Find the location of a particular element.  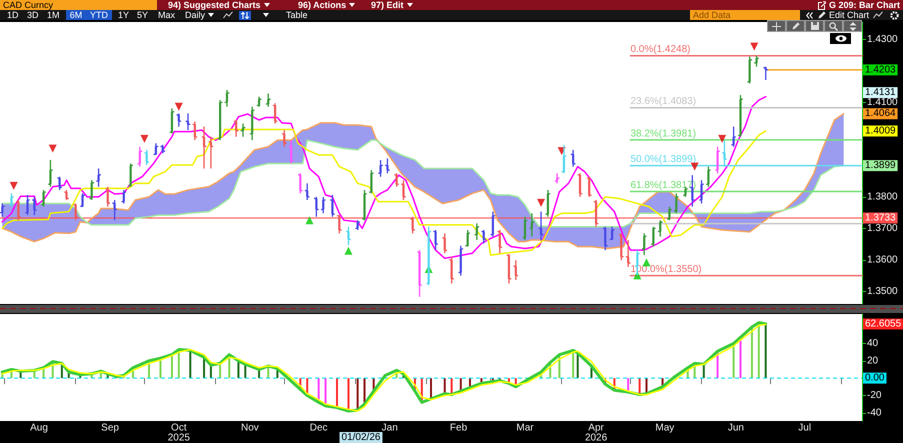

y-tick-label: 40 is located at coordinates (873, 343).